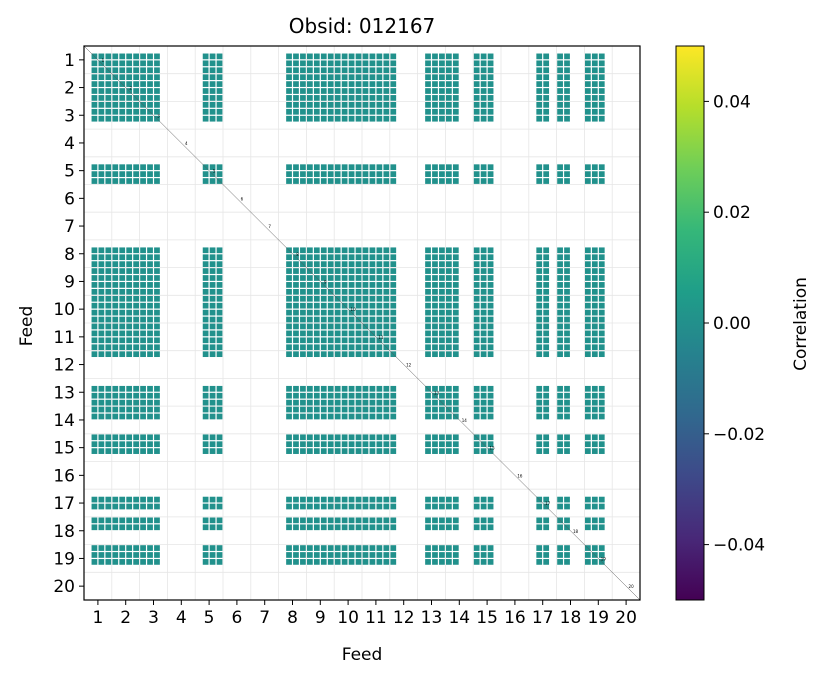  I want to click on diagonal-label-18: 18, so click(576, 531).